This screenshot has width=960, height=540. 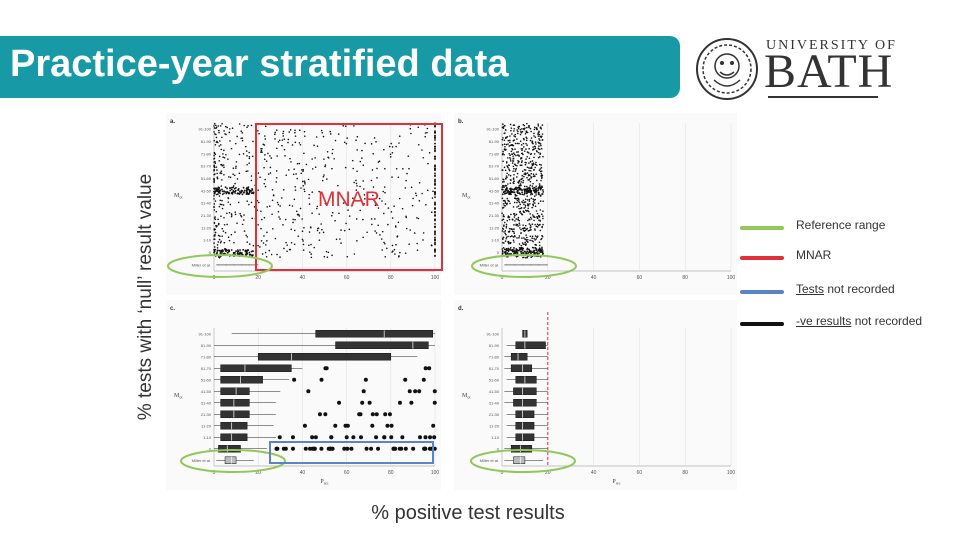 I want to click on y-tick-label: 41-50, so click(x=494, y=391).